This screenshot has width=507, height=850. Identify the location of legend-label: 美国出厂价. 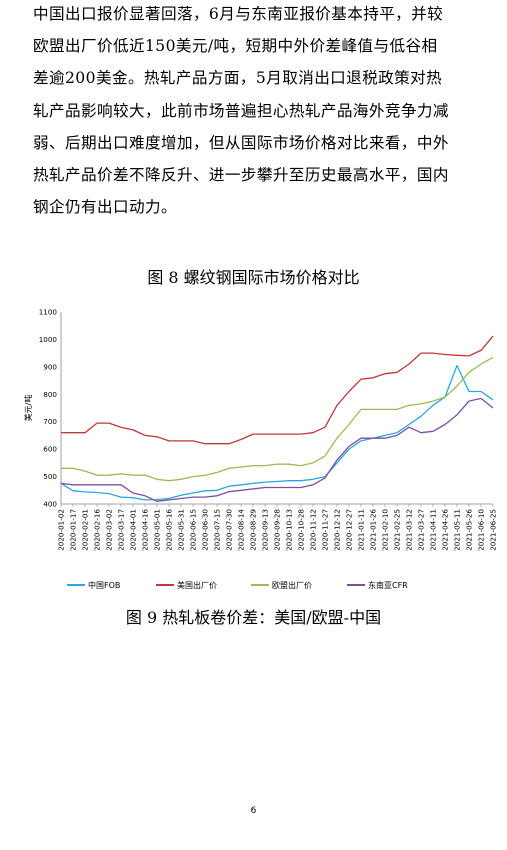
(197, 585).